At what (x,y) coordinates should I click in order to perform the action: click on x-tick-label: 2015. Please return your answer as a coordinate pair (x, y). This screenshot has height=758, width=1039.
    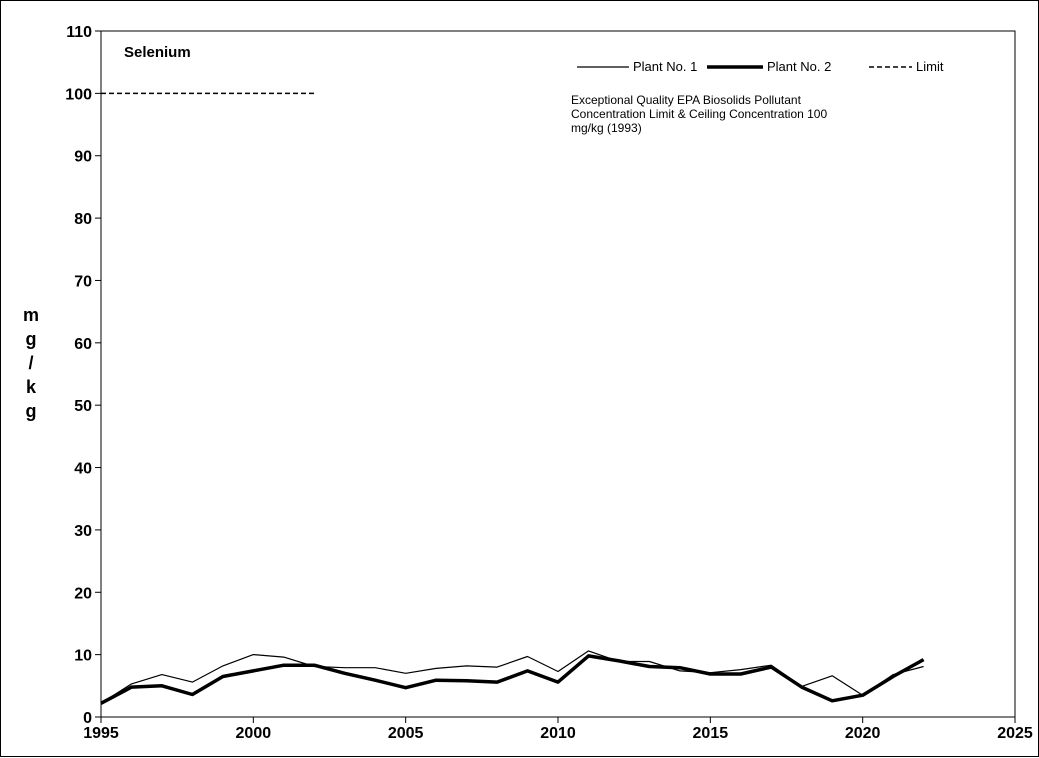
    Looking at the image, I should click on (711, 733).